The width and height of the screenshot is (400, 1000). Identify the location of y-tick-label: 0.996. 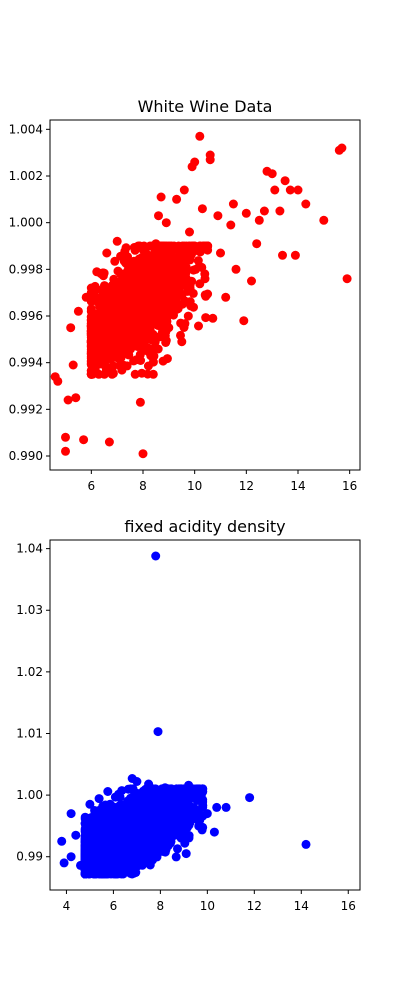
(26, 316).